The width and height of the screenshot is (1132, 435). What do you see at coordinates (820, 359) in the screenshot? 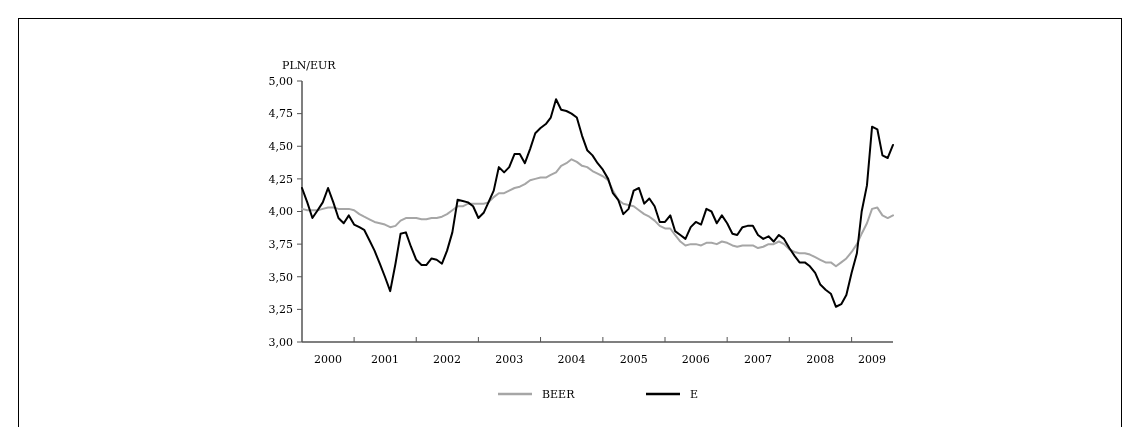
I see `x-tick-label: 2008` at bounding box center [820, 359].